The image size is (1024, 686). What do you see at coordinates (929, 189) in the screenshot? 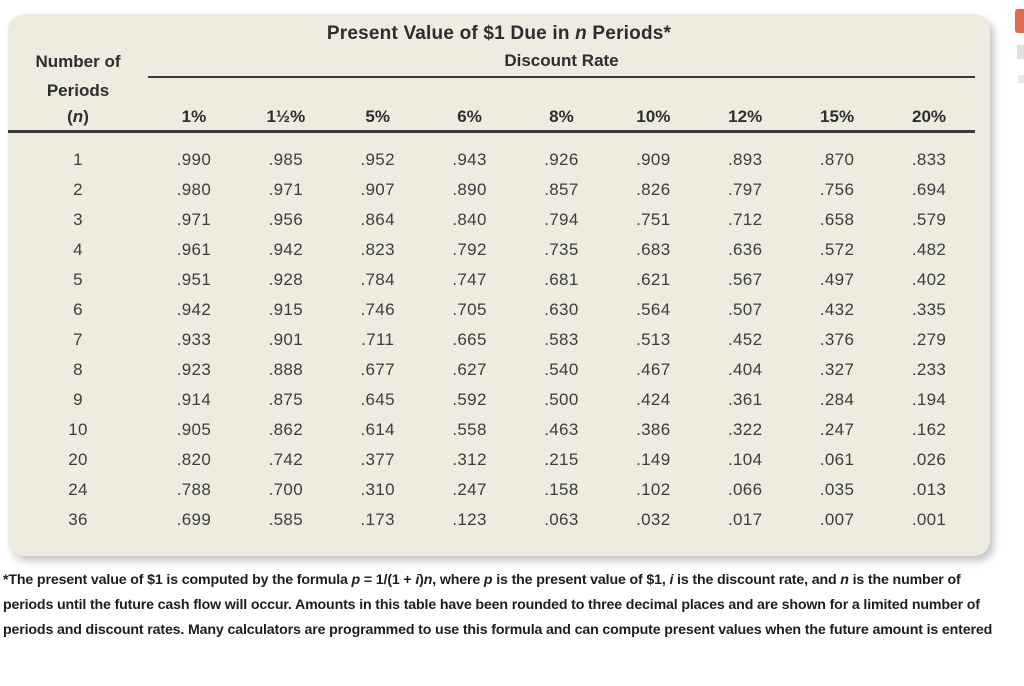
I see `value-cell: .694` at bounding box center [929, 189].